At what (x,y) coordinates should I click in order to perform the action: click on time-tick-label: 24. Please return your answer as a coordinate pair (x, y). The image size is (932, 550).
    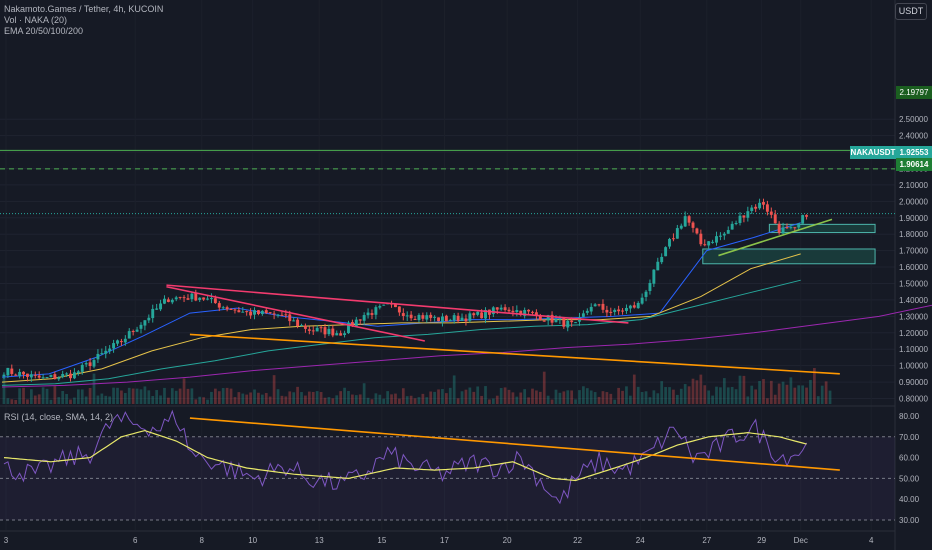
    Looking at the image, I should click on (640, 540).